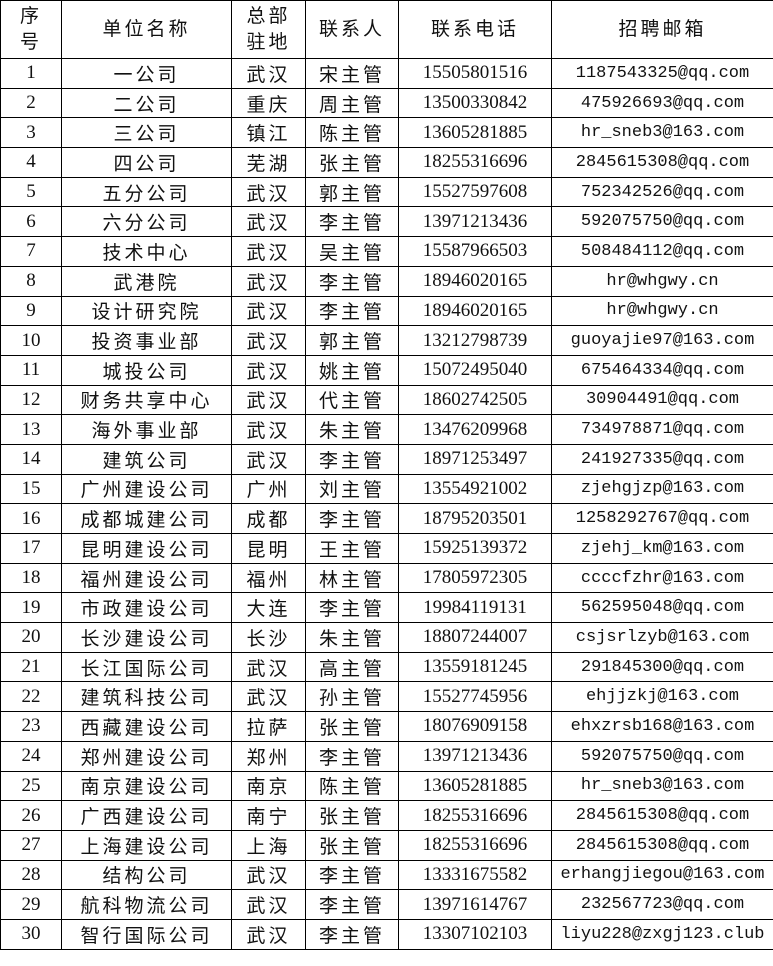 The height and width of the screenshot is (966, 773). I want to click on table-row: 15 广州建设公司 广州 刘主管 13554921002 zjehgjzp@163.com, so click(386, 489).